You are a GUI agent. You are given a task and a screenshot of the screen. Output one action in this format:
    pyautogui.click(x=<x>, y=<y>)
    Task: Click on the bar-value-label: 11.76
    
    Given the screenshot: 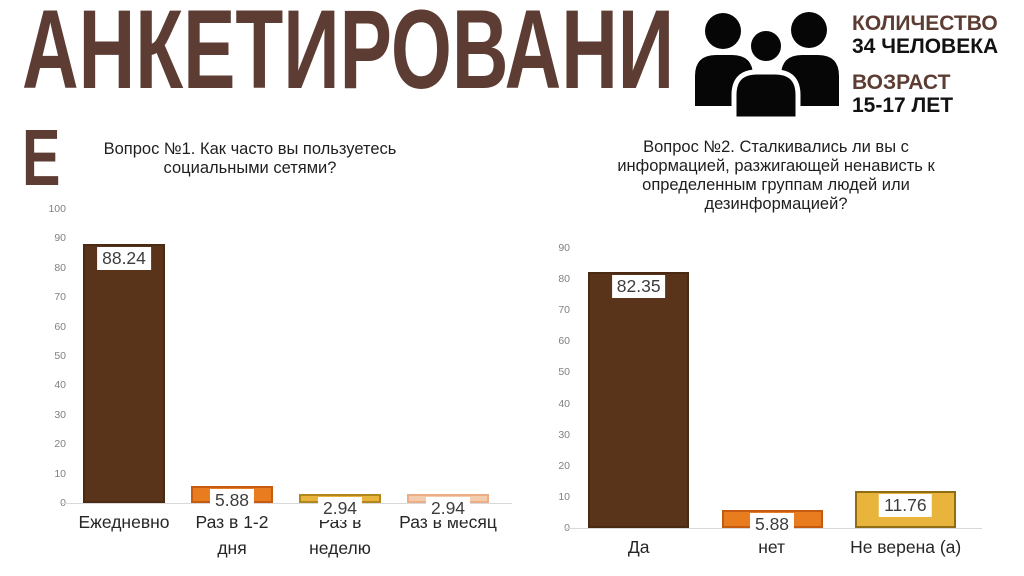 What is the action you would take?
    pyautogui.click(x=905, y=506)
    